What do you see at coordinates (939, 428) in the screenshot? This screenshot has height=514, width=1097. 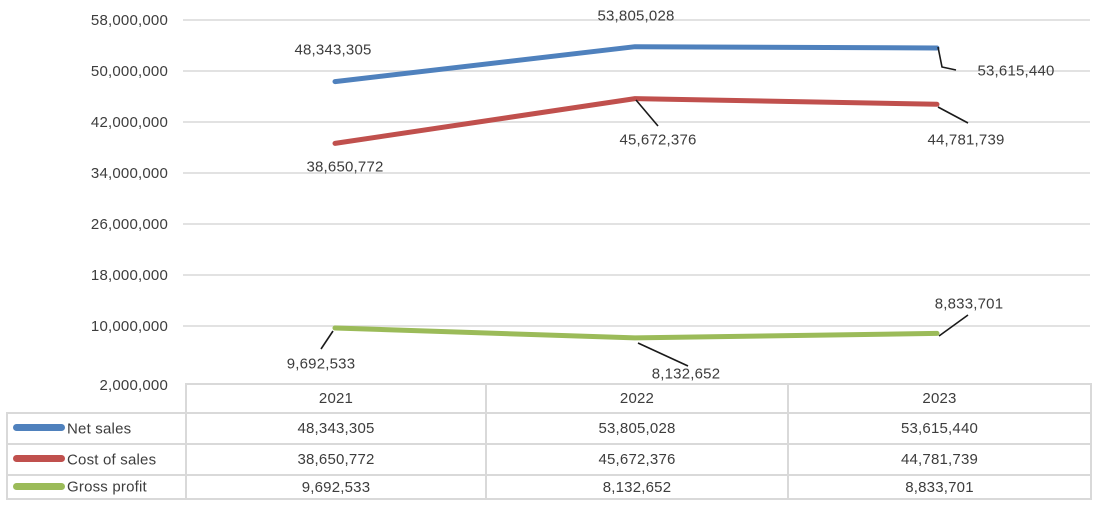 I see `value-cell-net-sales-2023: 53,615,440` at bounding box center [939, 428].